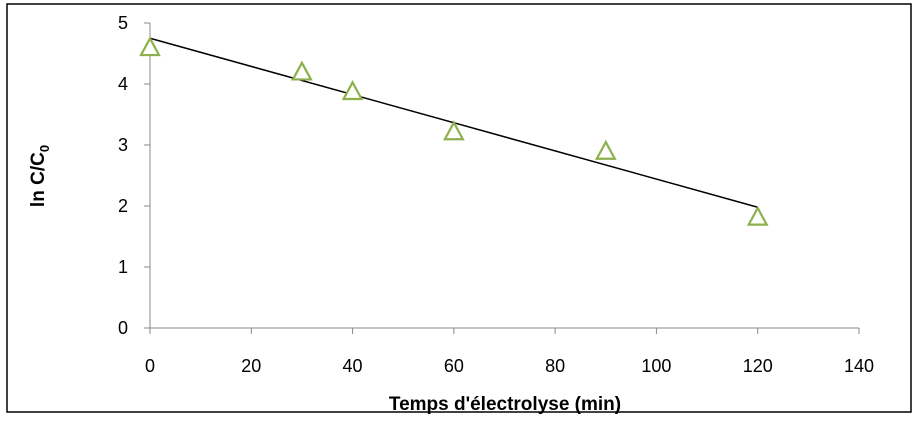  I want to click on y-tick-label: 3, so click(123, 145).